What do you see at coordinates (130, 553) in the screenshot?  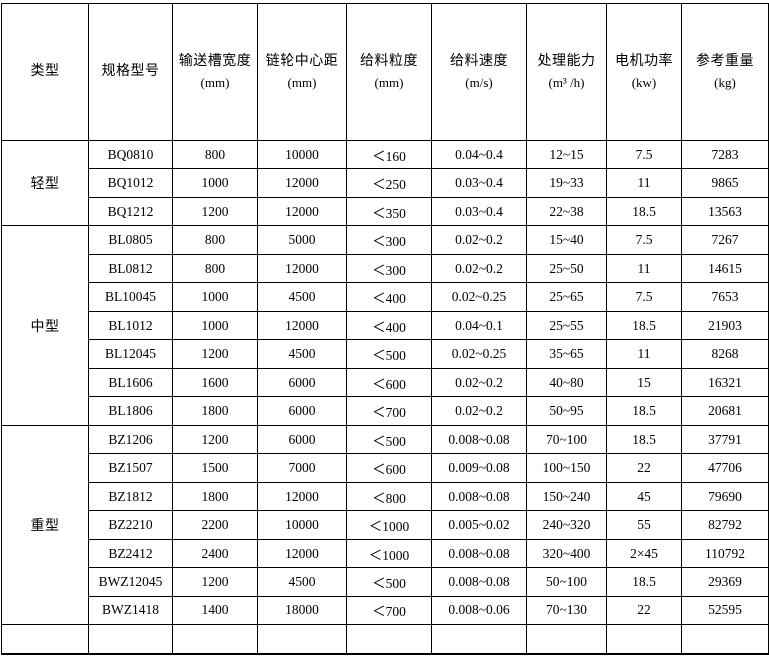 I see `data-cell-model: BZ2412` at bounding box center [130, 553].